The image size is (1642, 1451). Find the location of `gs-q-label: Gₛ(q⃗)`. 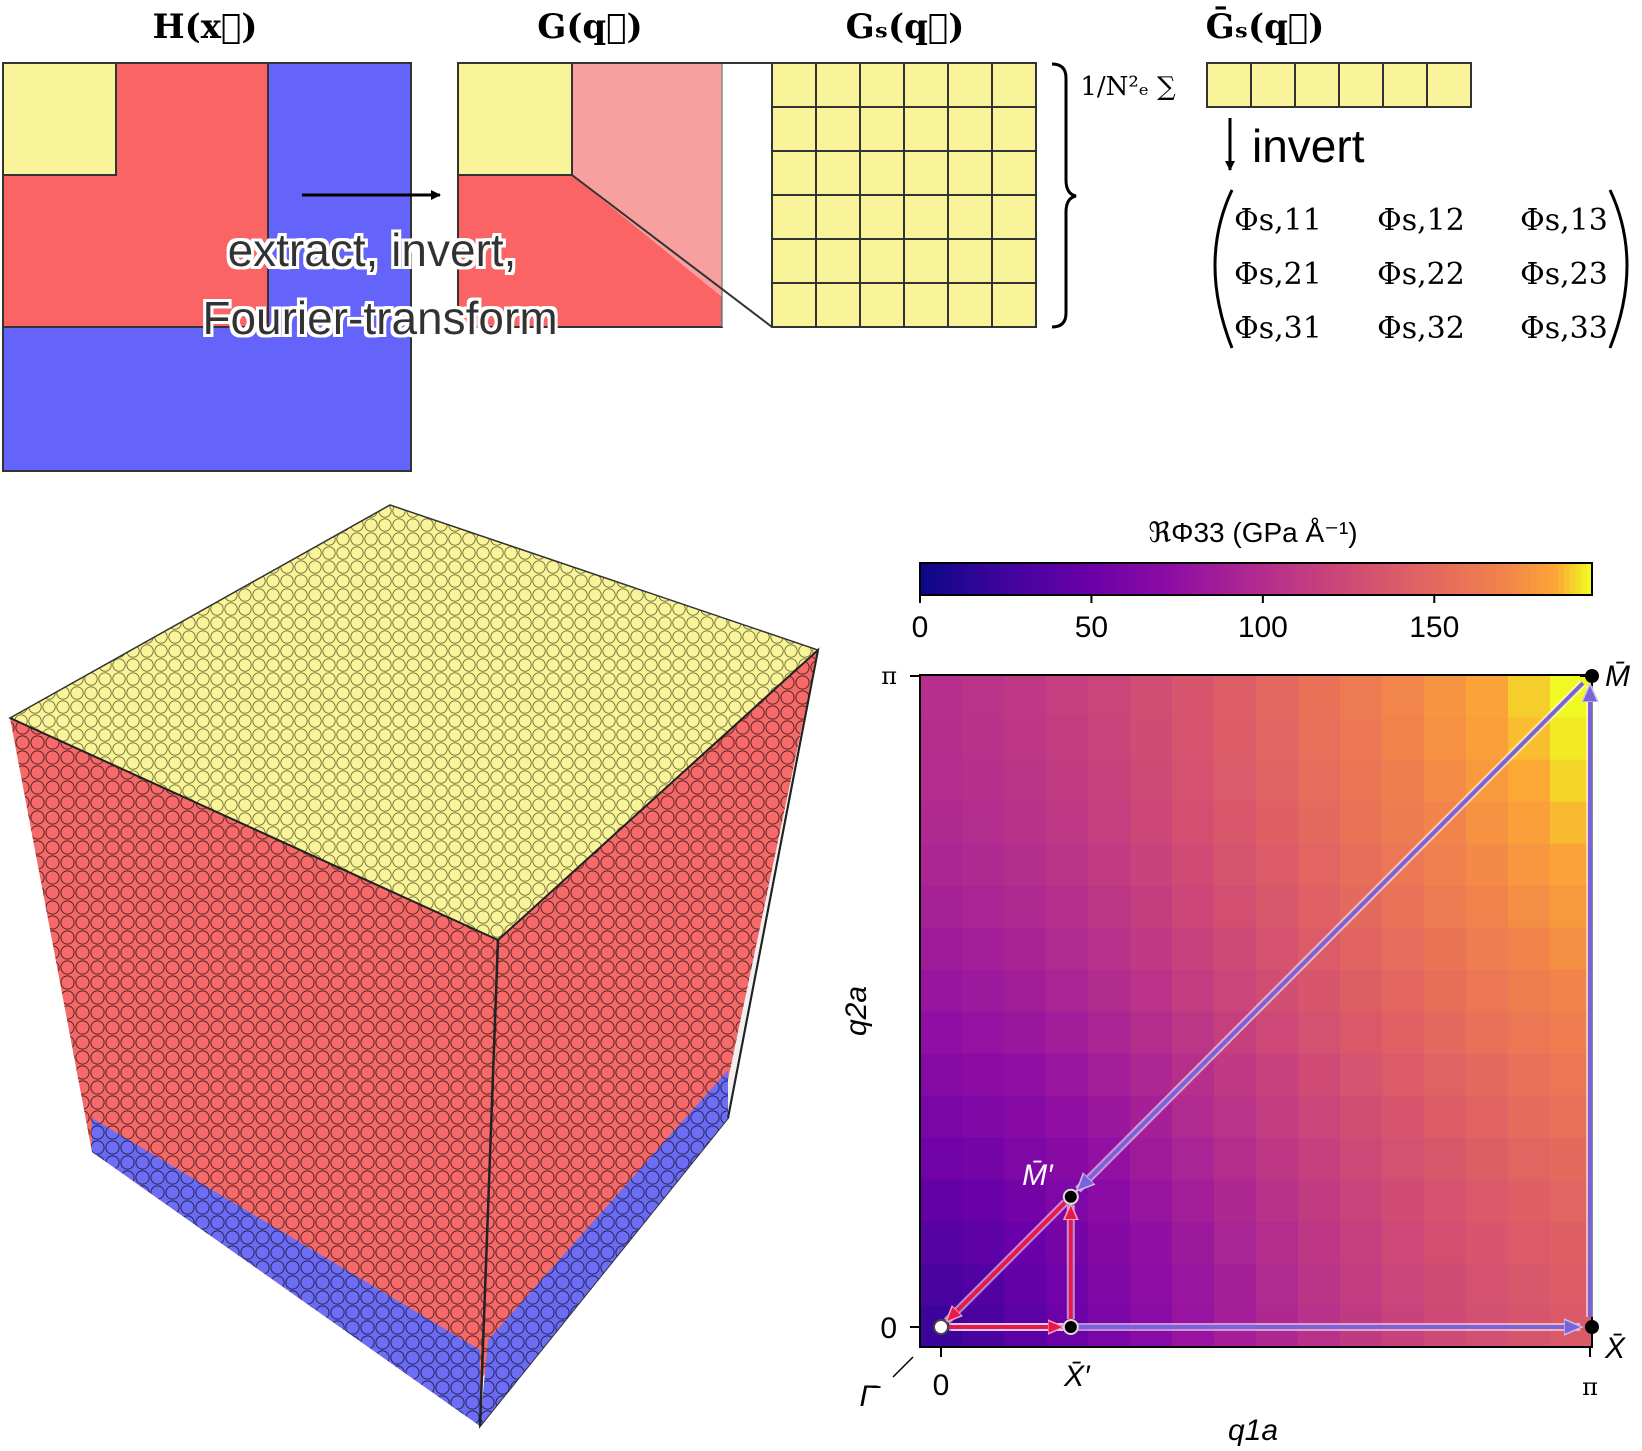

gs-q-label: Gₛ(q⃗) is located at coordinates (905, 27).